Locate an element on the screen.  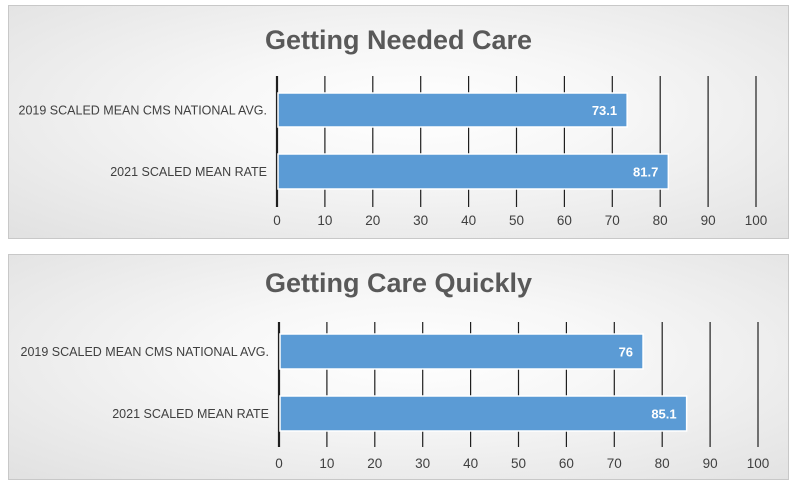
chart-title: Getting Needed Care is located at coordinates (398, 40).